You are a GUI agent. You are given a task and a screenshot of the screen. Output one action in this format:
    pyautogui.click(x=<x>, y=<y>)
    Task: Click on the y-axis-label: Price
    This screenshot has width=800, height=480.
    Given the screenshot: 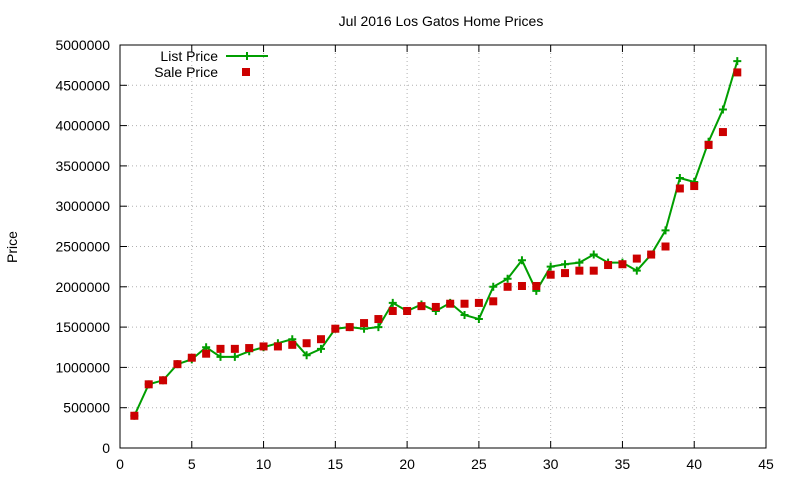 What is the action you would take?
    pyautogui.click(x=12, y=247)
    